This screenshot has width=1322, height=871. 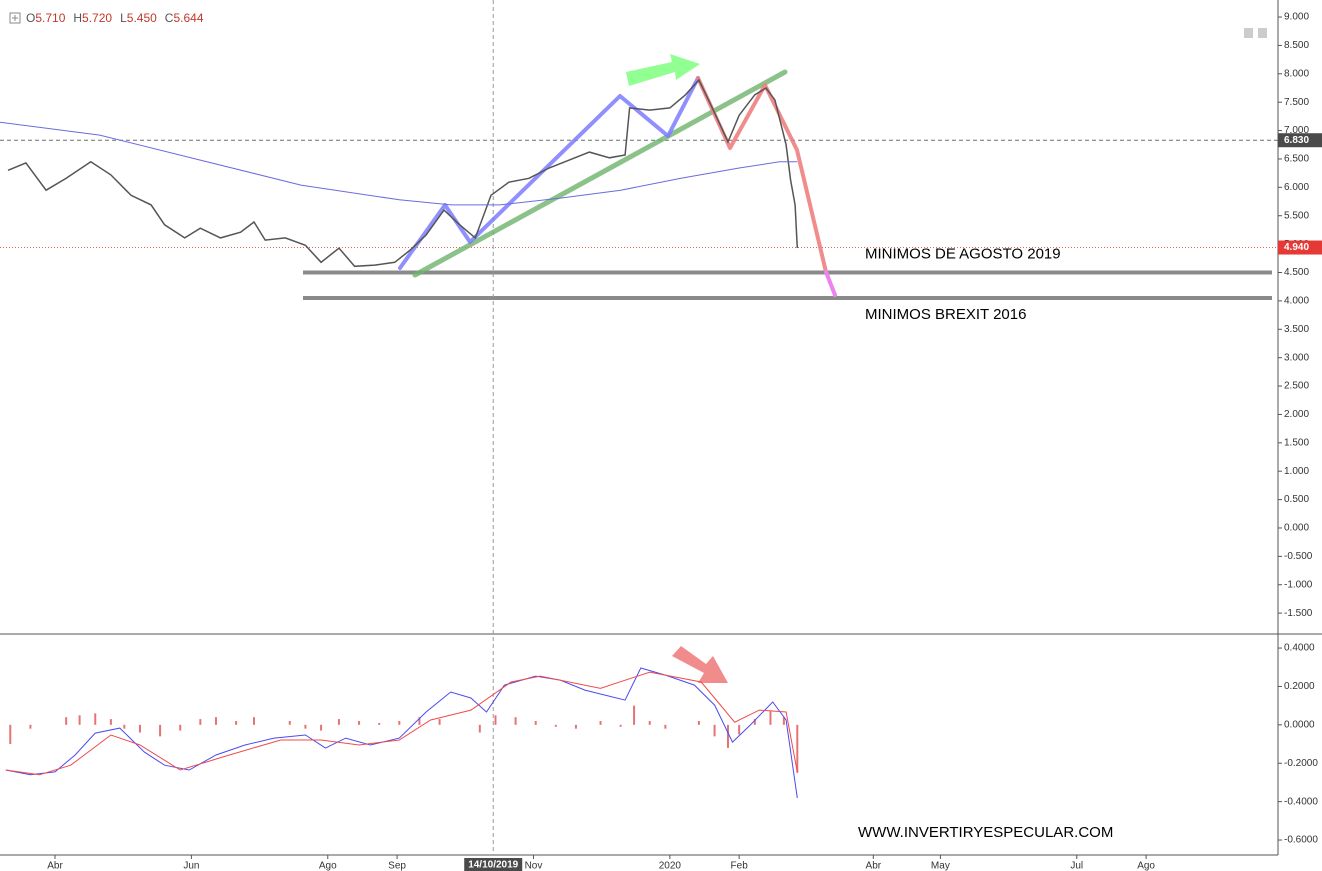 I want to click on ohlc-value: 5.644, so click(x=188, y=18).